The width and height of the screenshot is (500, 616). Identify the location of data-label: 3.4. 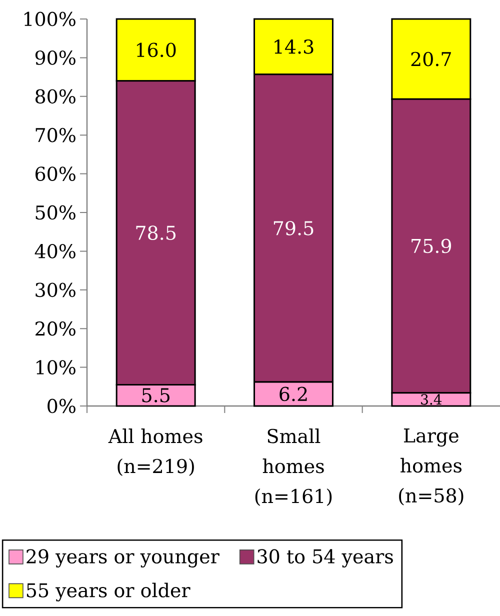
(431, 399).